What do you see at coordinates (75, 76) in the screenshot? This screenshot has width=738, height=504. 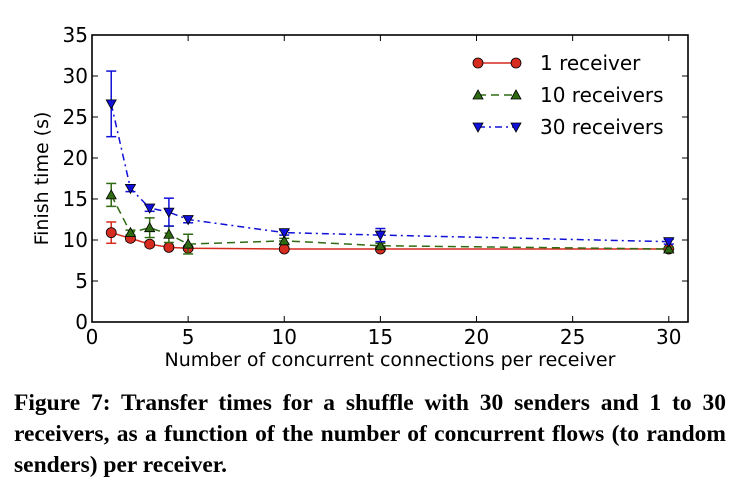 I see `y-tick-label: 30` at bounding box center [75, 76].